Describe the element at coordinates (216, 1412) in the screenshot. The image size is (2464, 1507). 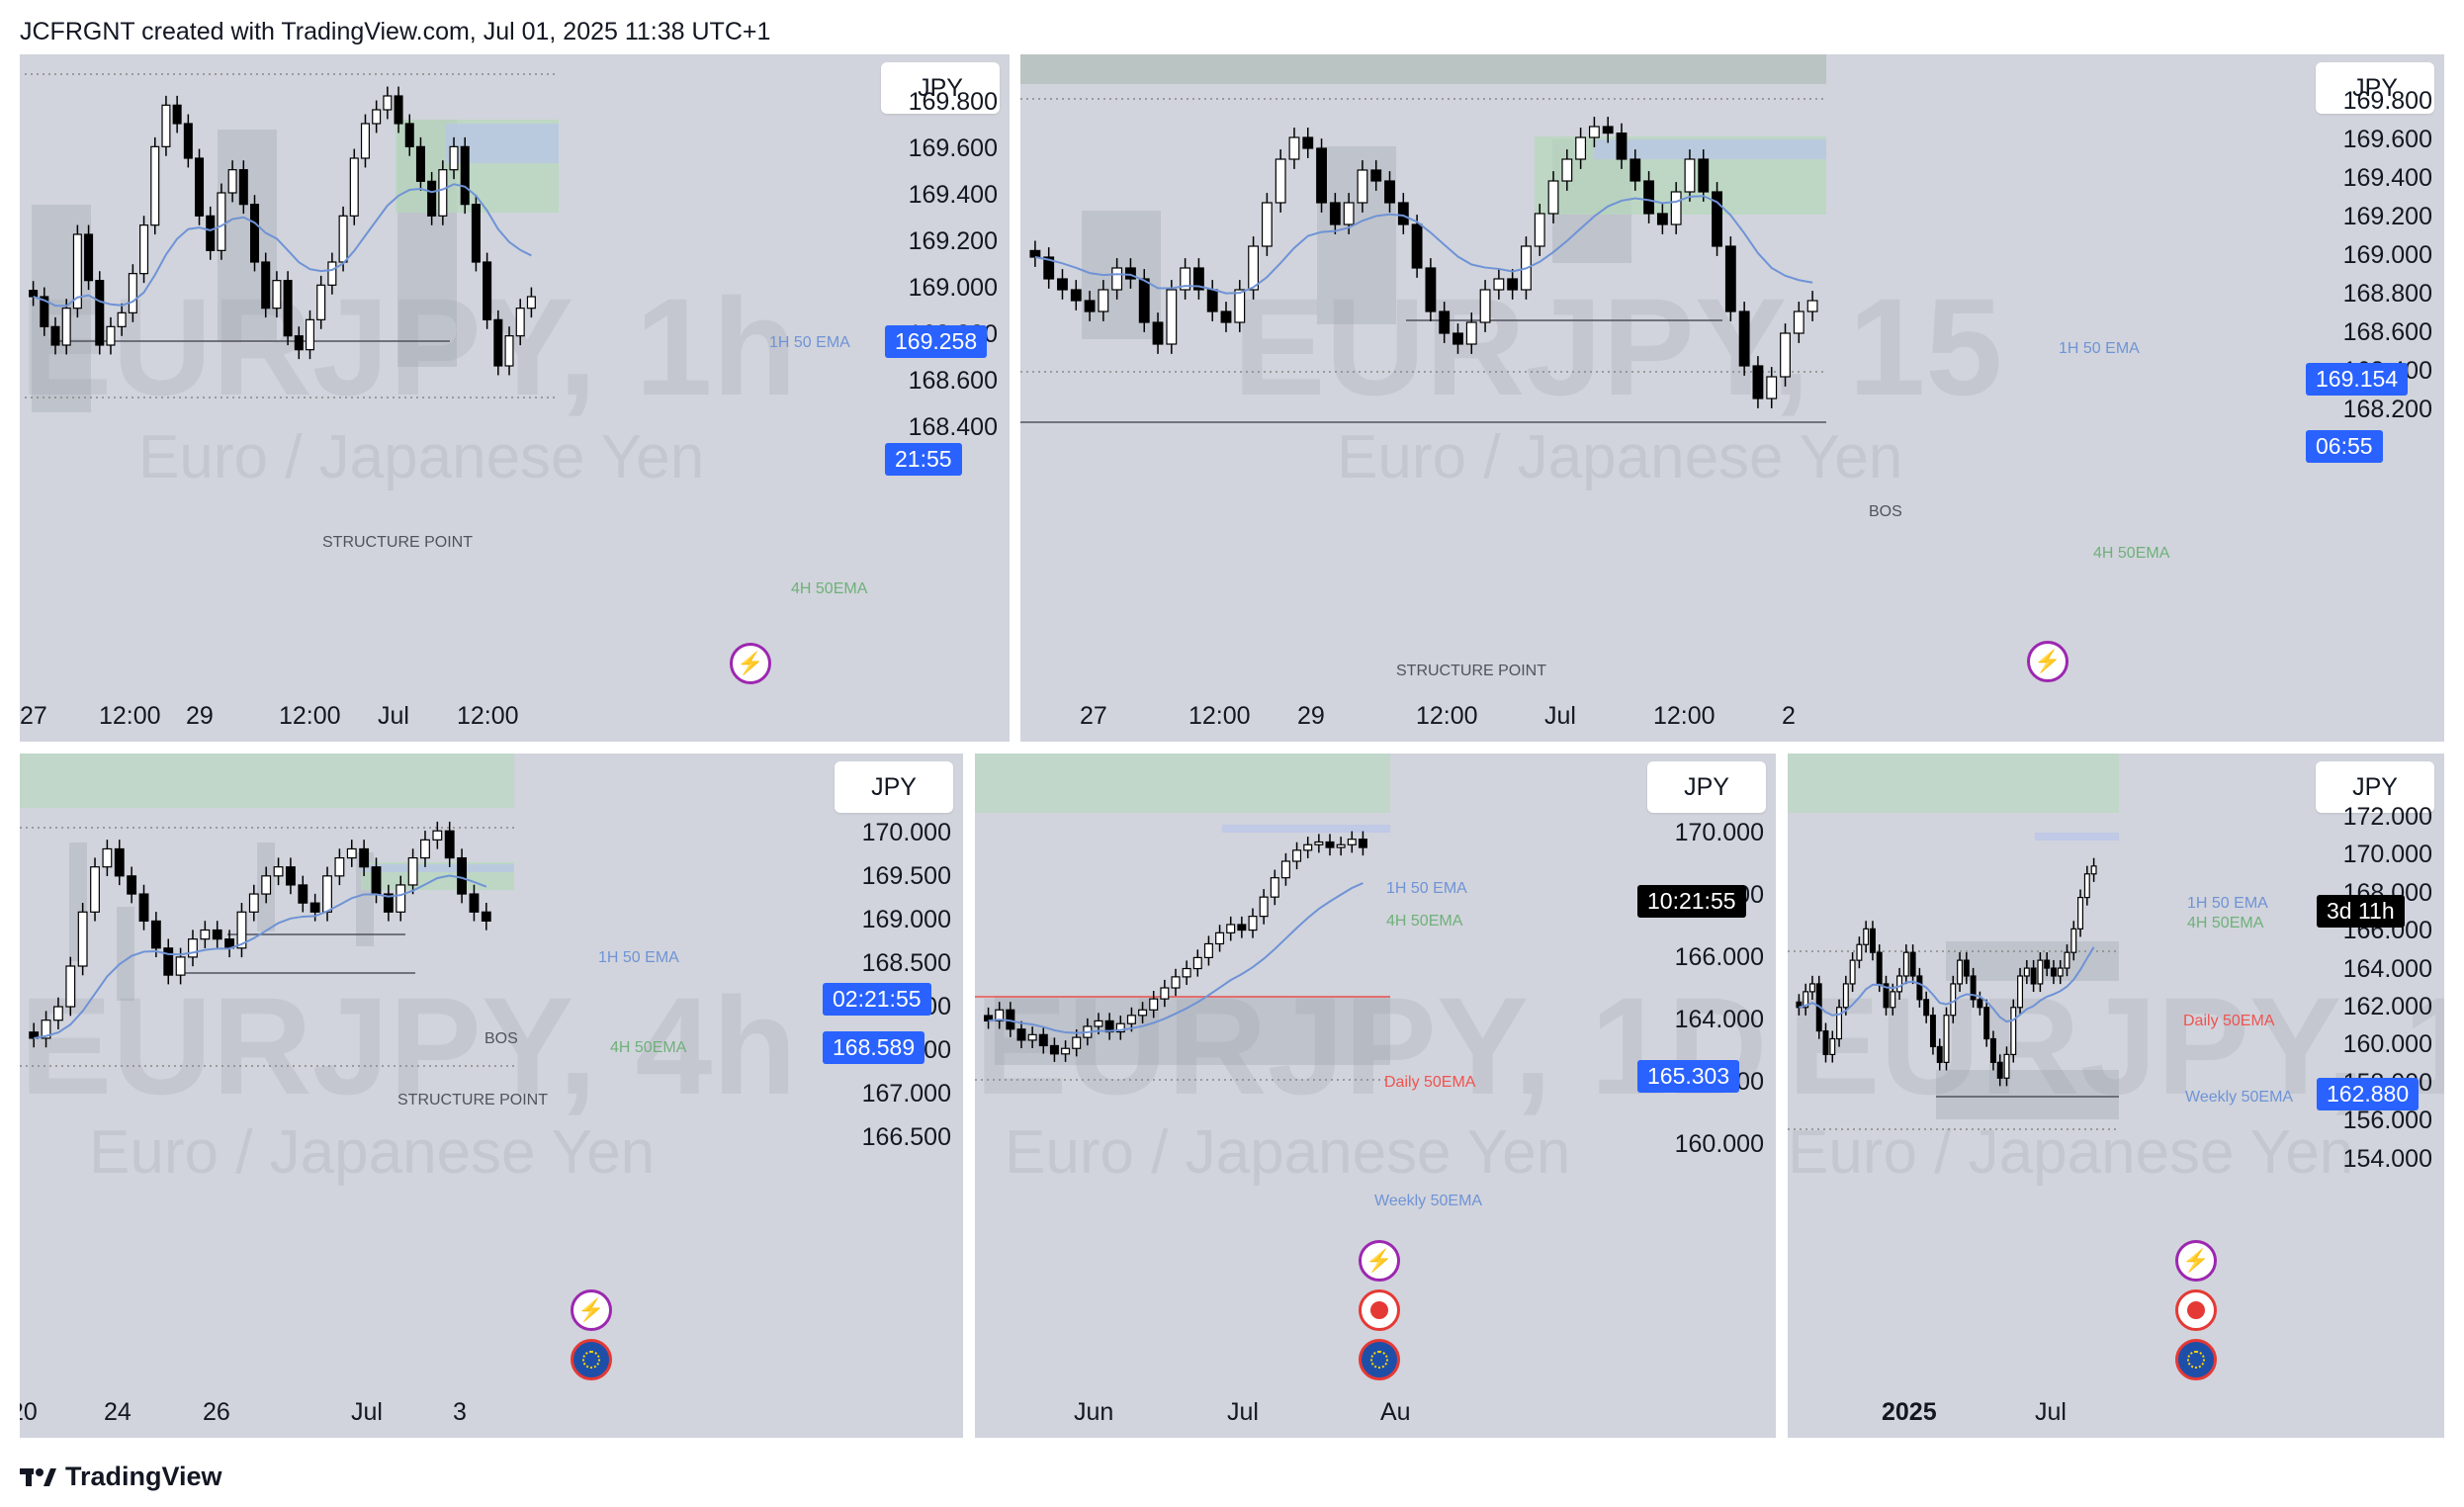
I see `x-tick-label: 26` at that location.